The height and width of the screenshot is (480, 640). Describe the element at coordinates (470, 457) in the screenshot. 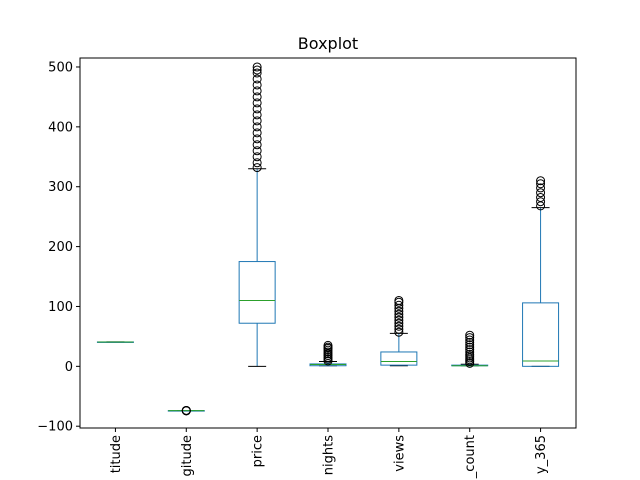

I see `x-tick-label: _count` at that location.